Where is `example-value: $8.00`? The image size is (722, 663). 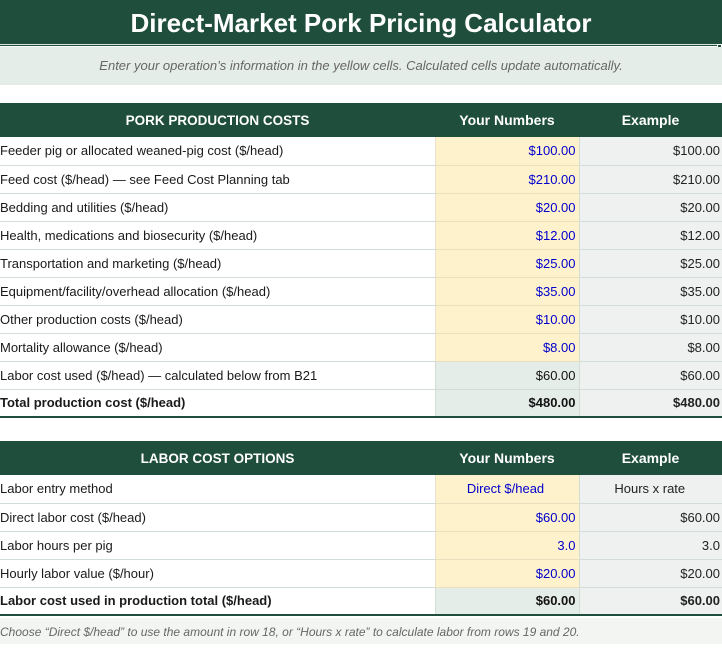 example-value: $8.00 is located at coordinates (650, 347).